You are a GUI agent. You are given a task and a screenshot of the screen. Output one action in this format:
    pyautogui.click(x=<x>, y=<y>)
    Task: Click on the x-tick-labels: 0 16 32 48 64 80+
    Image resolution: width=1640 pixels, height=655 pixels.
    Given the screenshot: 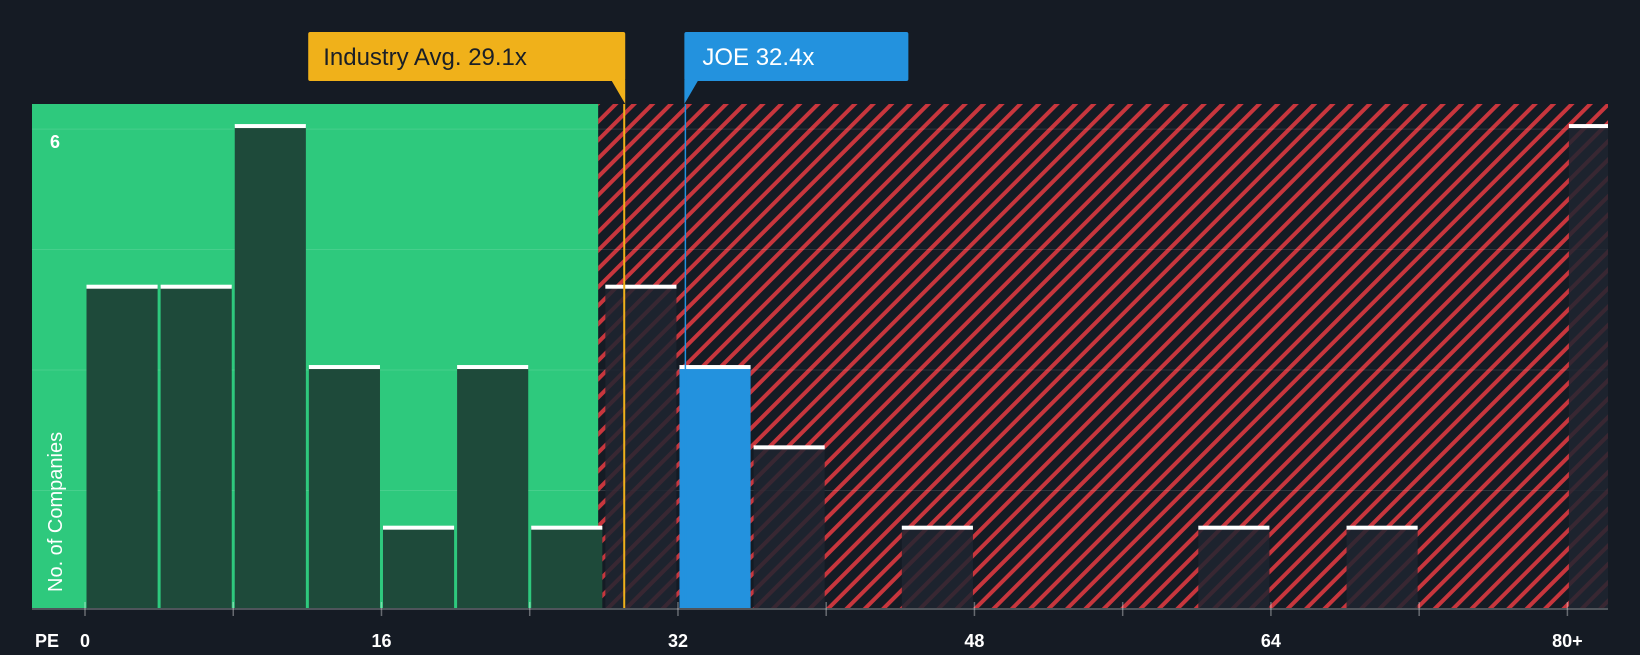 What is the action you would take?
    pyautogui.click(x=831, y=641)
    